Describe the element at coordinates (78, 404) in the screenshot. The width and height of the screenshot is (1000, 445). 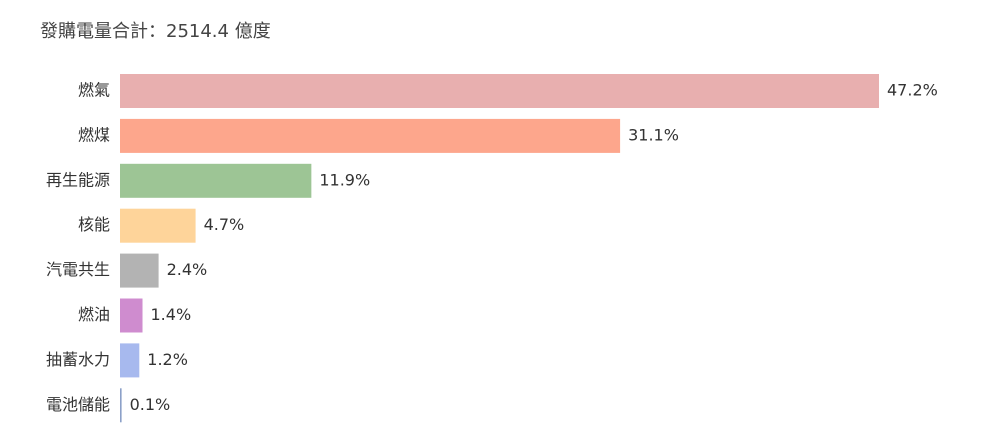
I see `category-label: 電池儲能` at that location.